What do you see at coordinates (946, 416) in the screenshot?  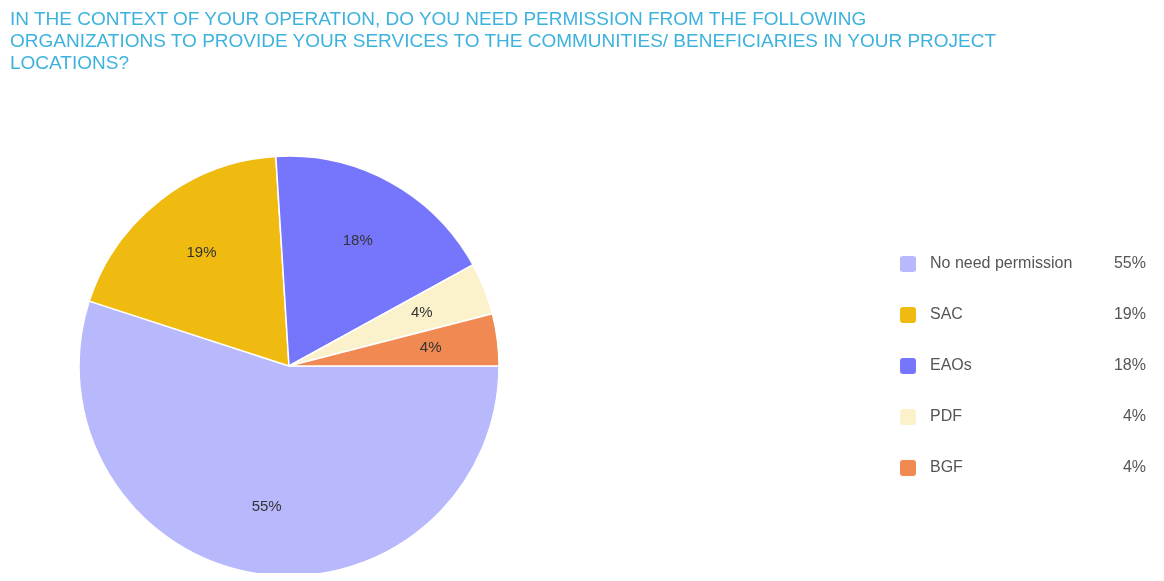 I see `legend-label: PDF` at bounding box center [946, 416].